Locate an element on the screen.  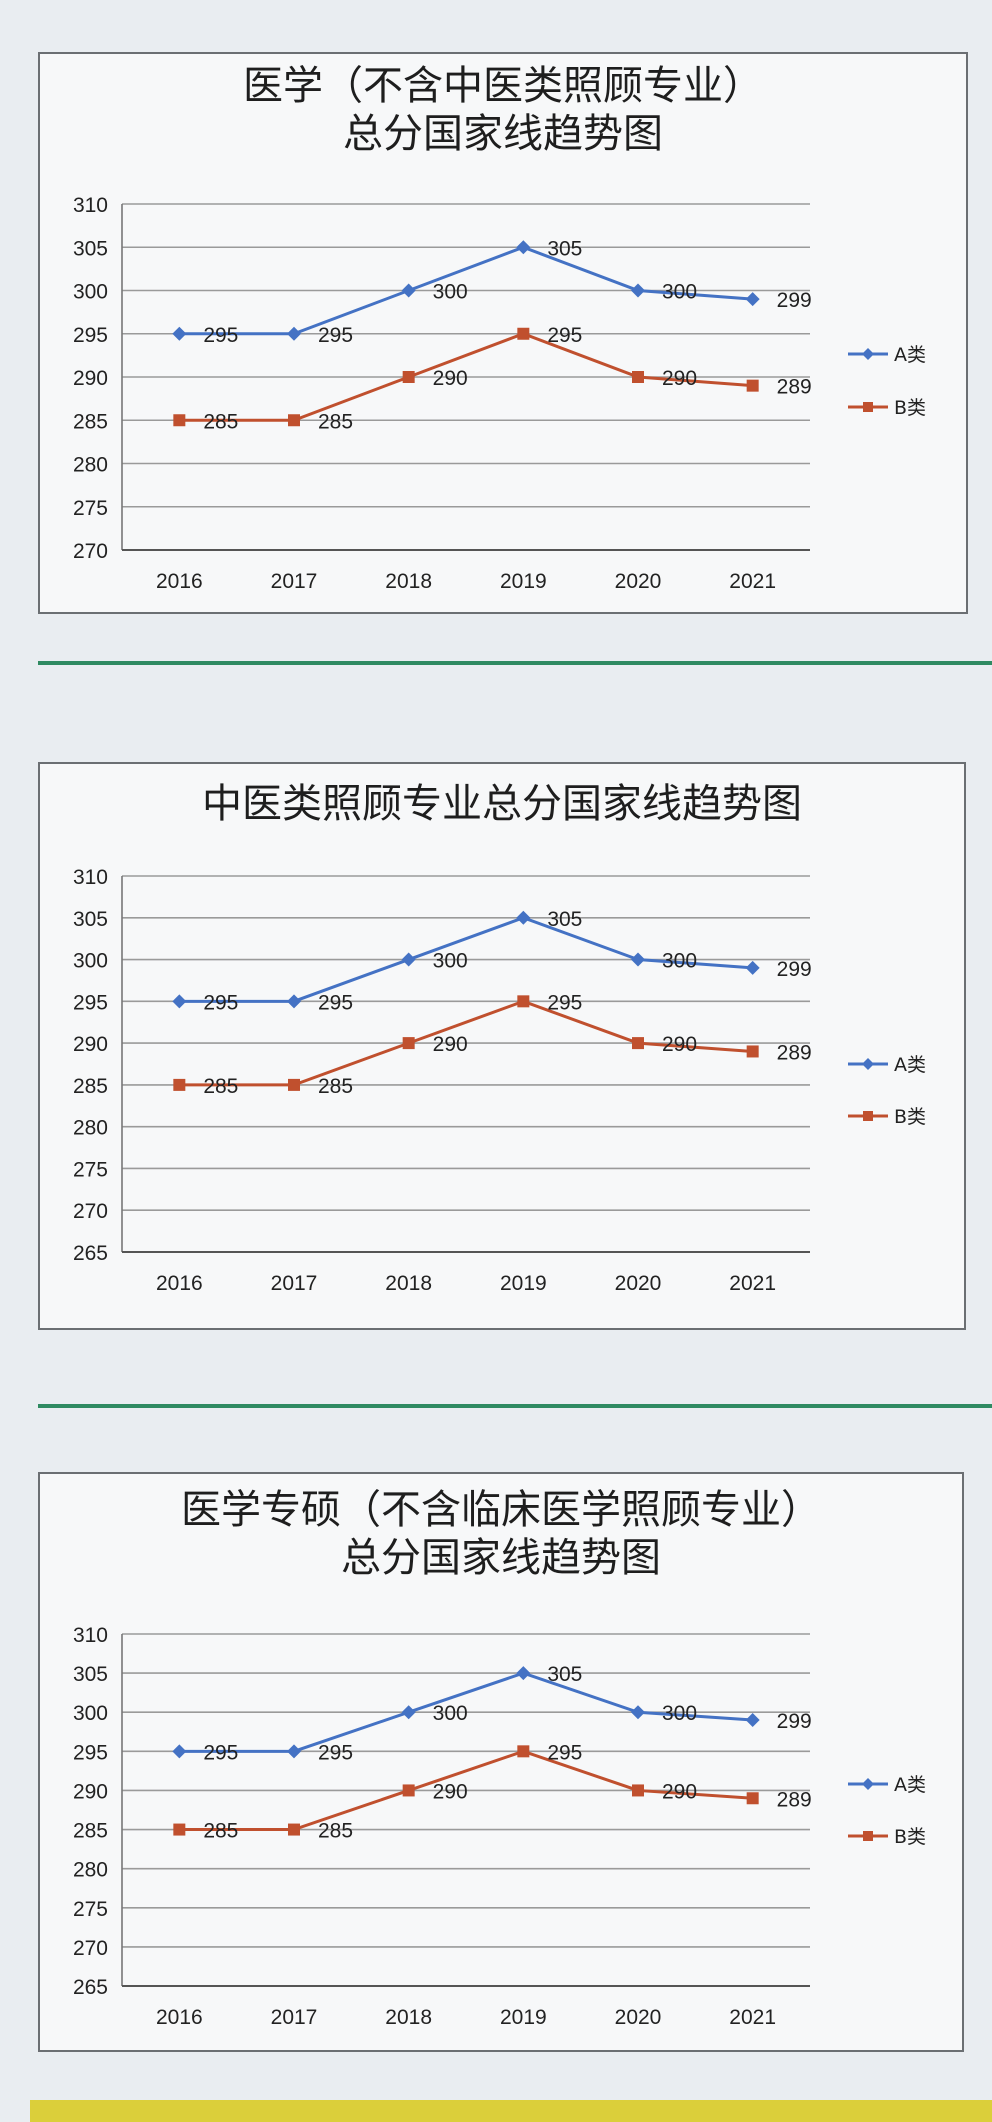
y-tick-label: 265 is located at coordinates (90, 1253).